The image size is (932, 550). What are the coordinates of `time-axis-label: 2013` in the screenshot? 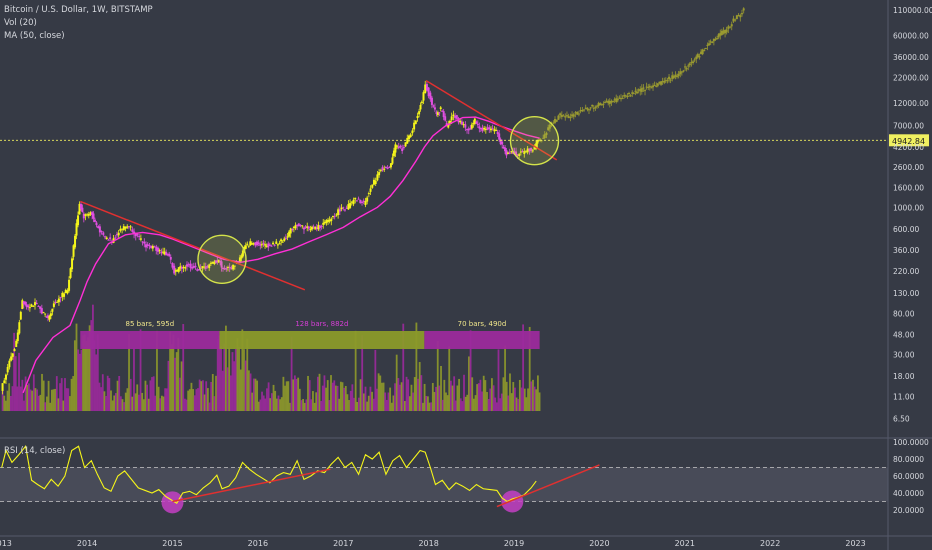 It's located at (6, 543).